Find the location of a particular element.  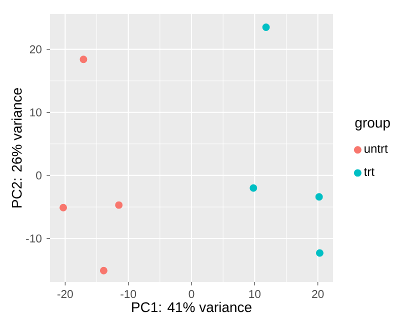

legend-label: untrt is located at coordinates (376, 148).